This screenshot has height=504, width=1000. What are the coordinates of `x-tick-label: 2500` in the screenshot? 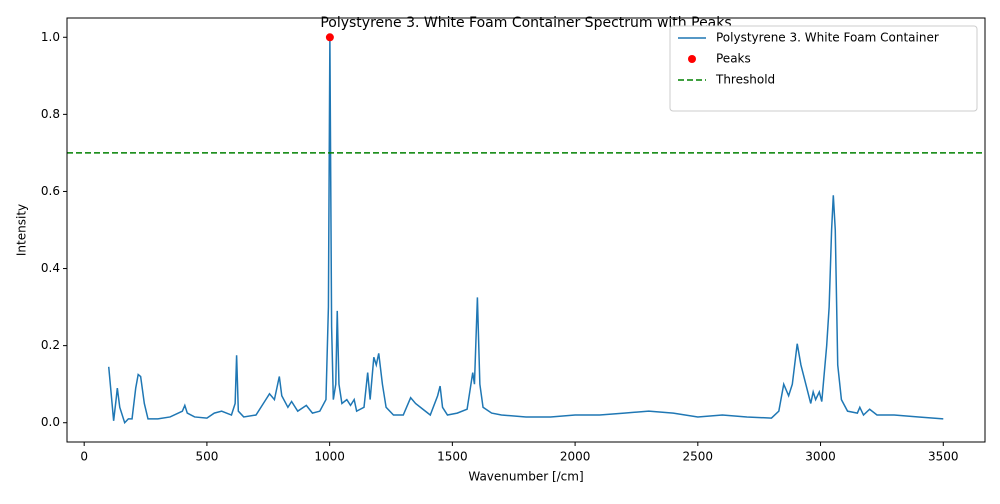 It's located at (698, 457).